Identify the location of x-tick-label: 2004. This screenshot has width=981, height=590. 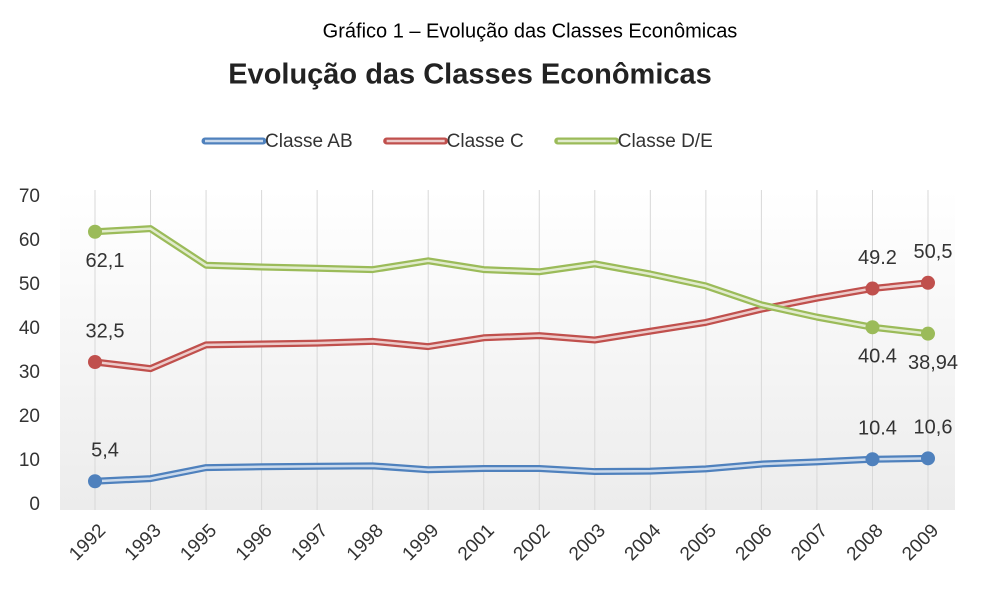
(643, 542).